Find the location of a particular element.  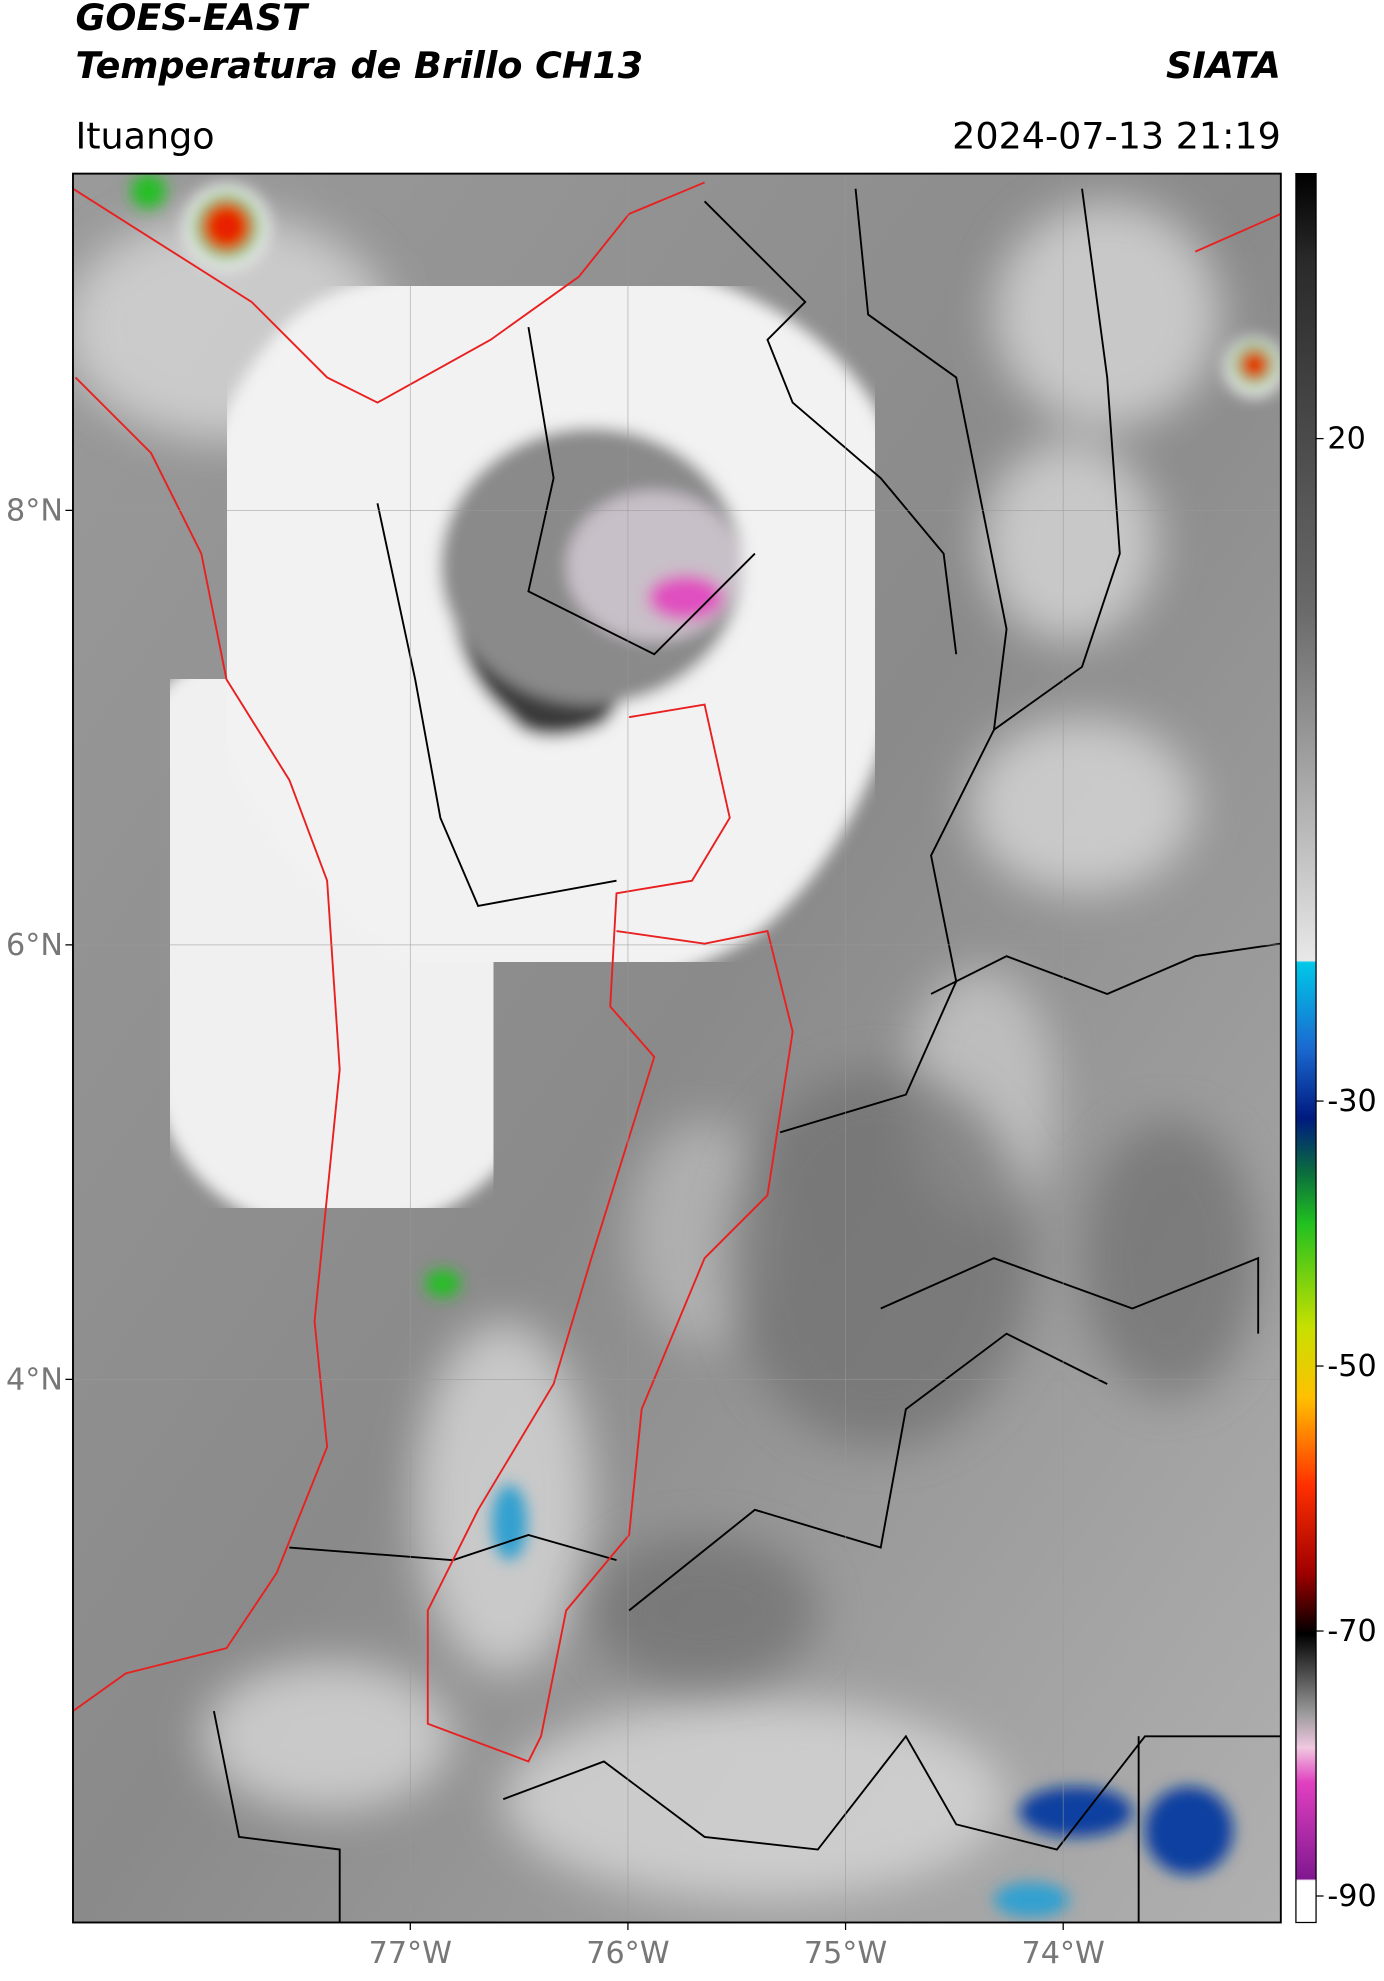

subtitle: Temperatura de Brillo CH13 is located at coordinates (359, 65).